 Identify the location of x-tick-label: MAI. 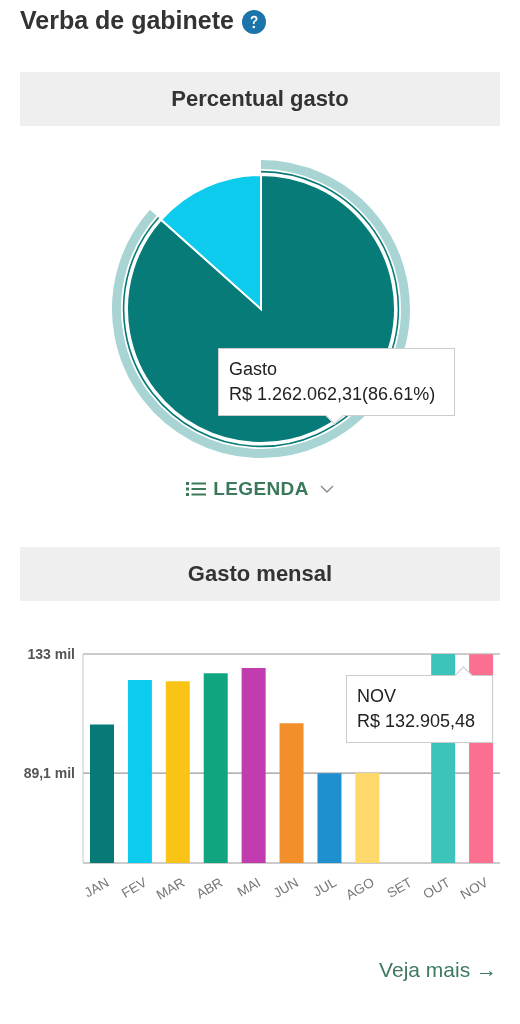
(249, 887).